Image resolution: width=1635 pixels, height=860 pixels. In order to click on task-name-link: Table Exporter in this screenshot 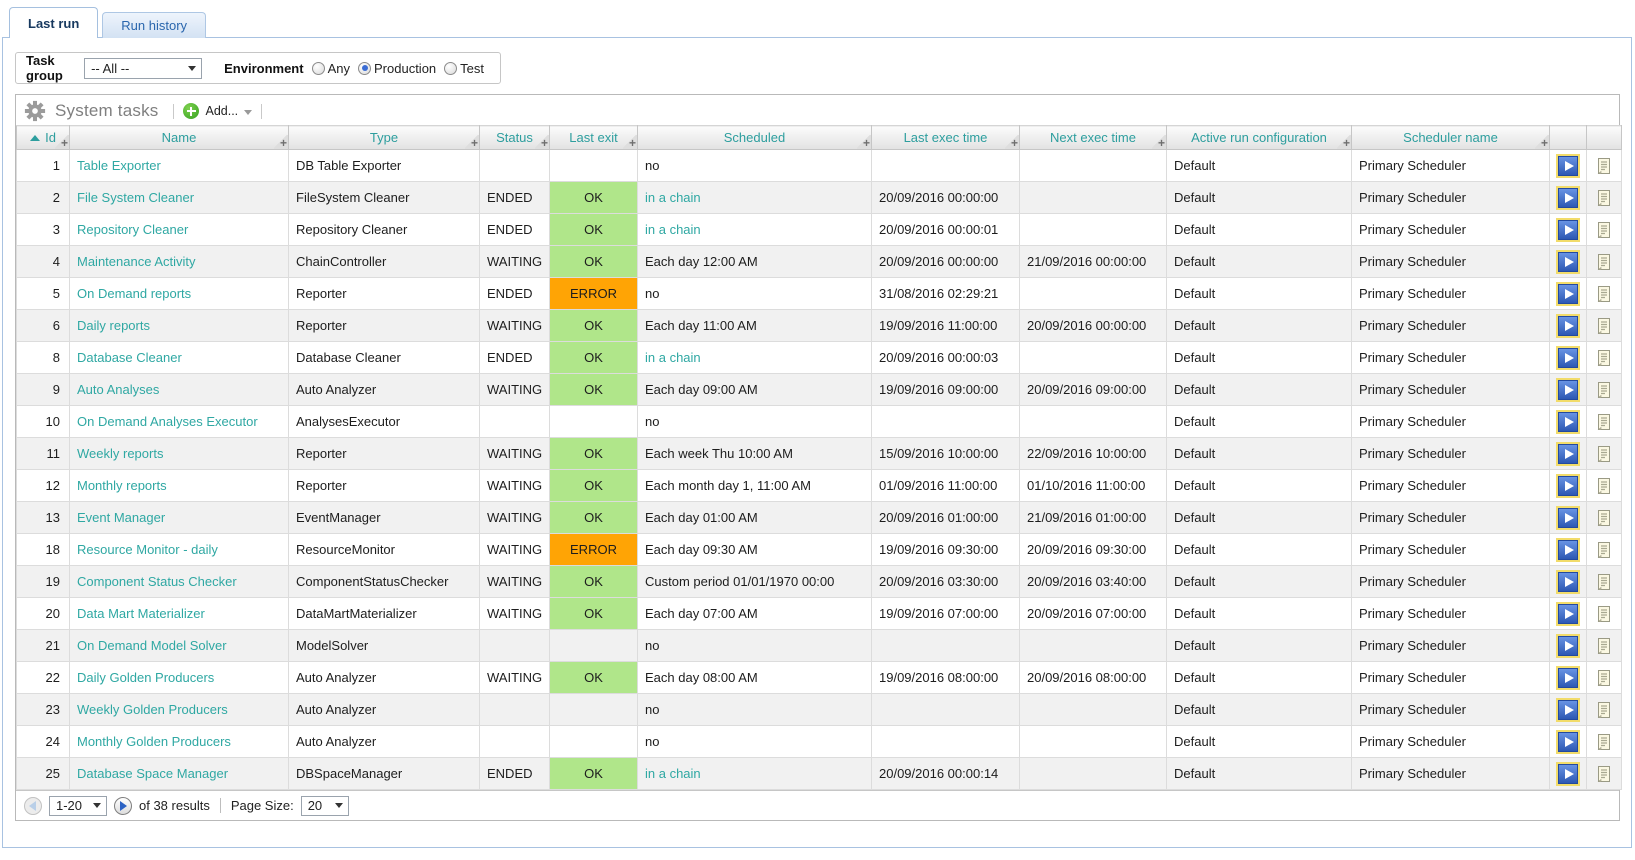, I will do `click(119, 165)`.